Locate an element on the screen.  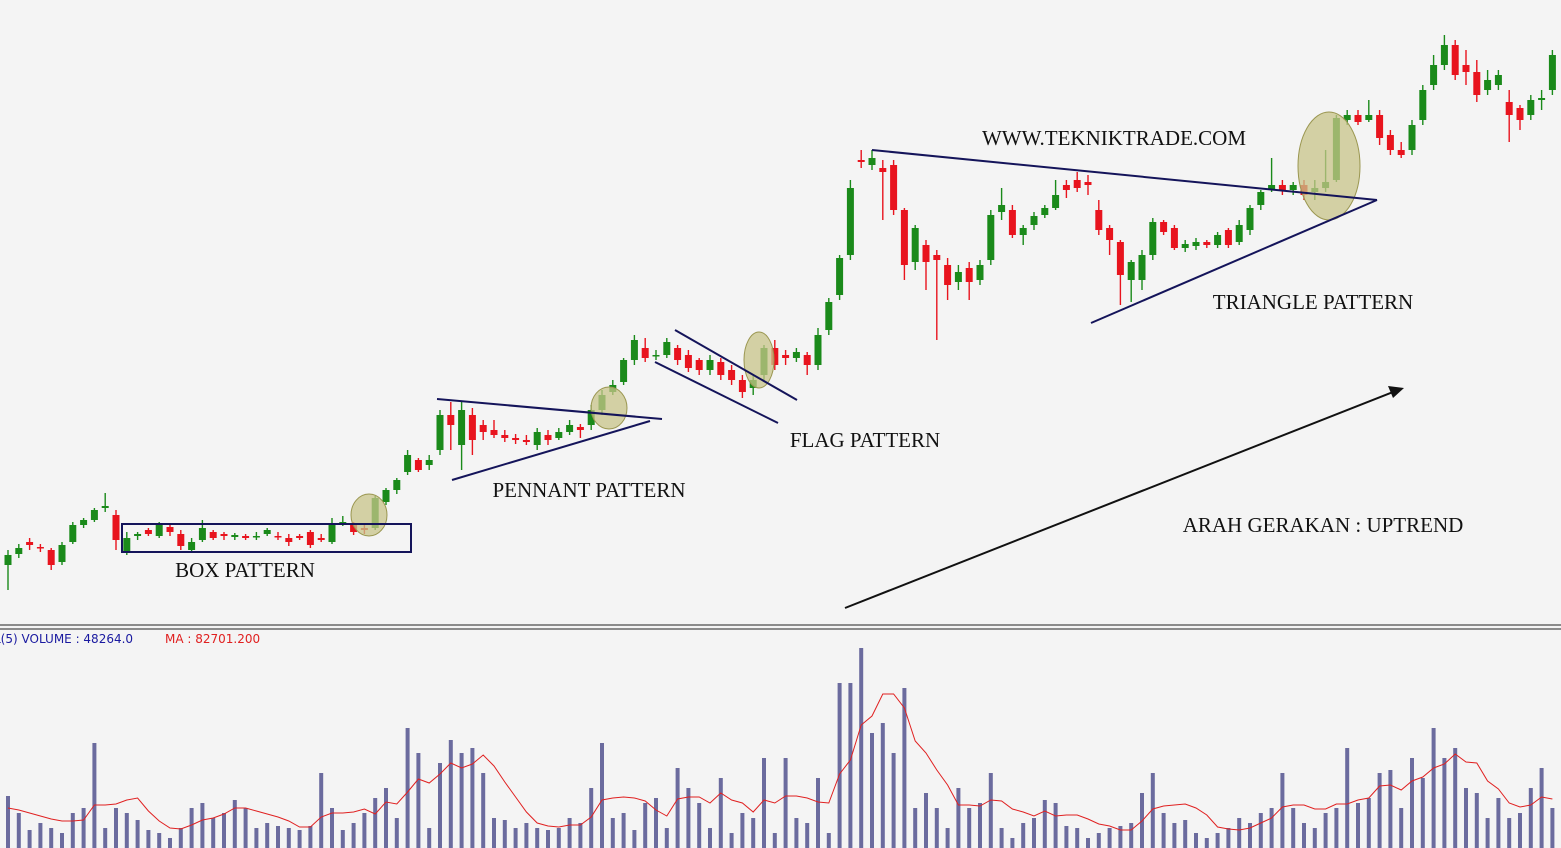
highlight-ellipse is located at coordinates (609, 408).